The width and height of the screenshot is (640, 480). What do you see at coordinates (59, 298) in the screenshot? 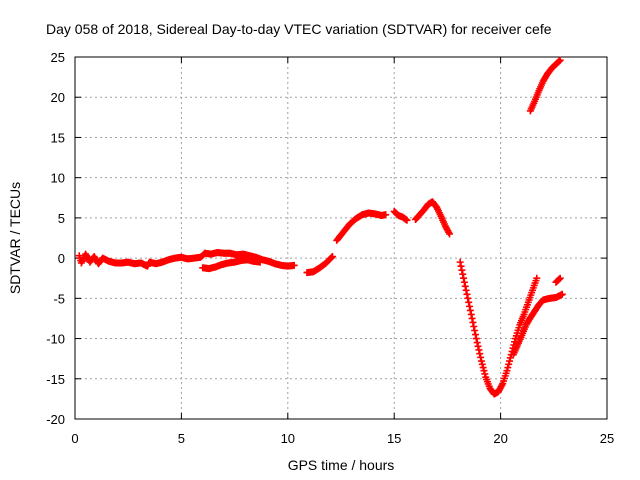
I see `y-tick-label: -5` at bounding box center [59, 298].